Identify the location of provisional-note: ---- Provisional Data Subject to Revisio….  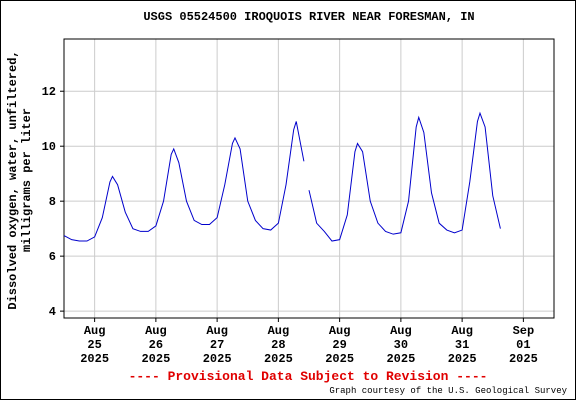
(308, 376).